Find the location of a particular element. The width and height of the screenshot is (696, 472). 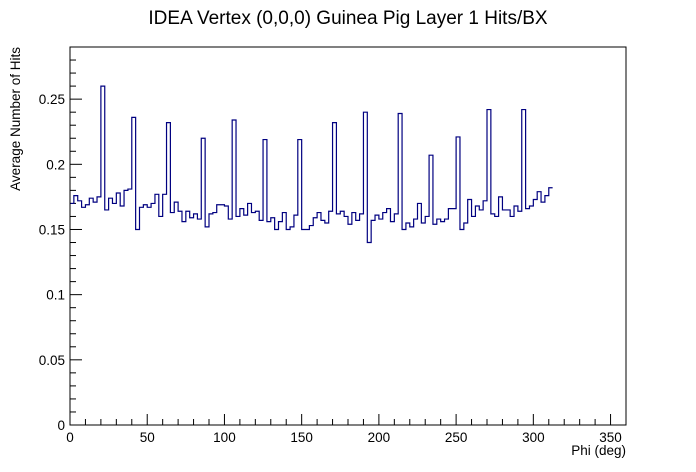

x-tick-label: 350 is located at coordinates (610, 437).